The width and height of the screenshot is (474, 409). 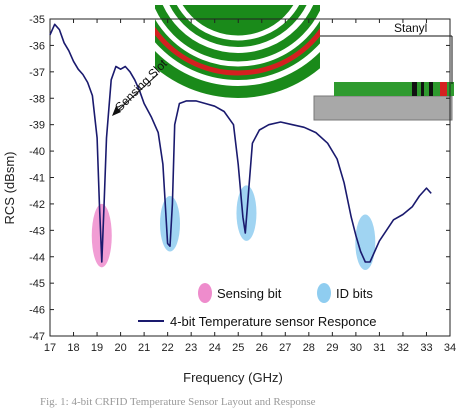 I want to click on x-tick-label: 28, so click(x=309, y=348).